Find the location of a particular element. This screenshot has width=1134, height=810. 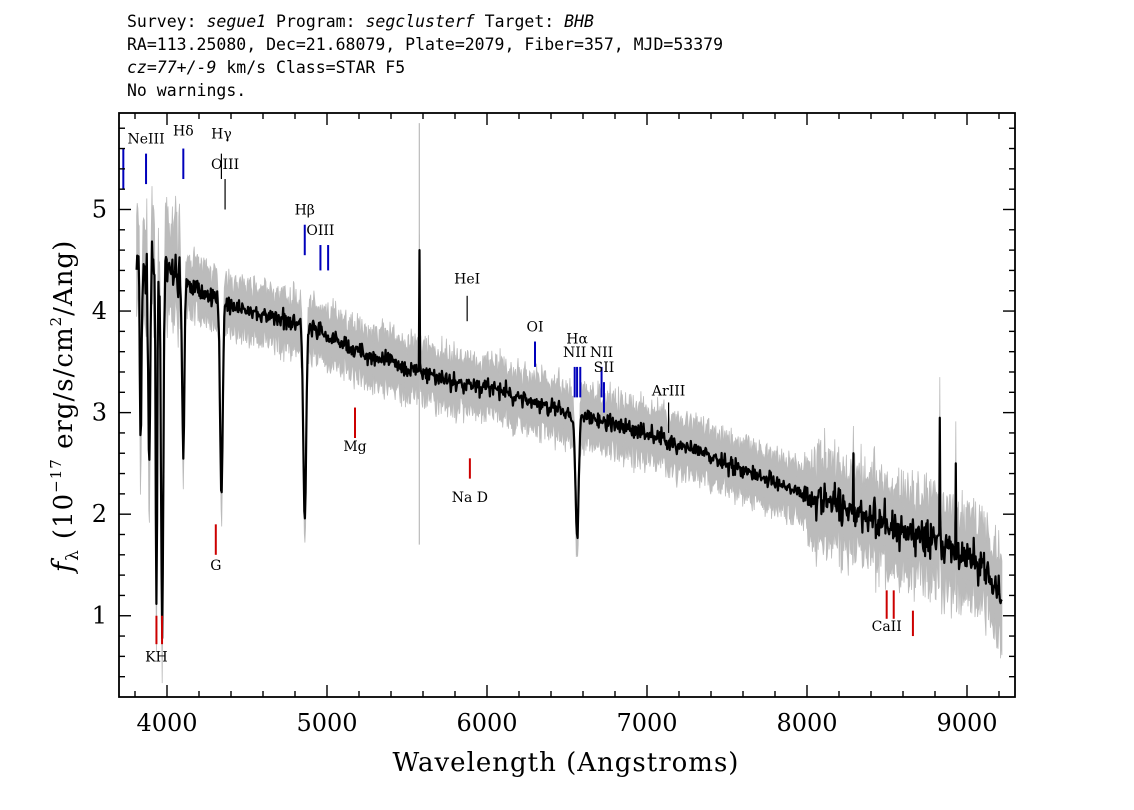

line-label-22: KH is located at coordinates (156, 657).